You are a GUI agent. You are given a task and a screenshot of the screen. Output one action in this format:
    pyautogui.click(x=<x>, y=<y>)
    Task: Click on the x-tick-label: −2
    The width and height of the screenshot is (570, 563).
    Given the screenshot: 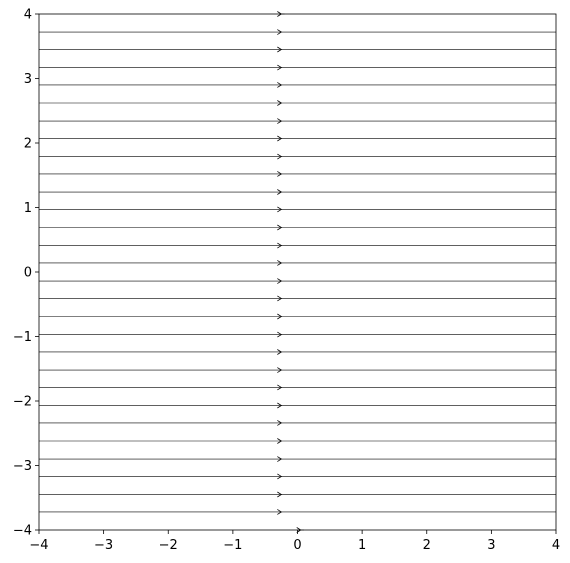 What is the action you would take?
    pyautogui.click(x=168, y=545)
    